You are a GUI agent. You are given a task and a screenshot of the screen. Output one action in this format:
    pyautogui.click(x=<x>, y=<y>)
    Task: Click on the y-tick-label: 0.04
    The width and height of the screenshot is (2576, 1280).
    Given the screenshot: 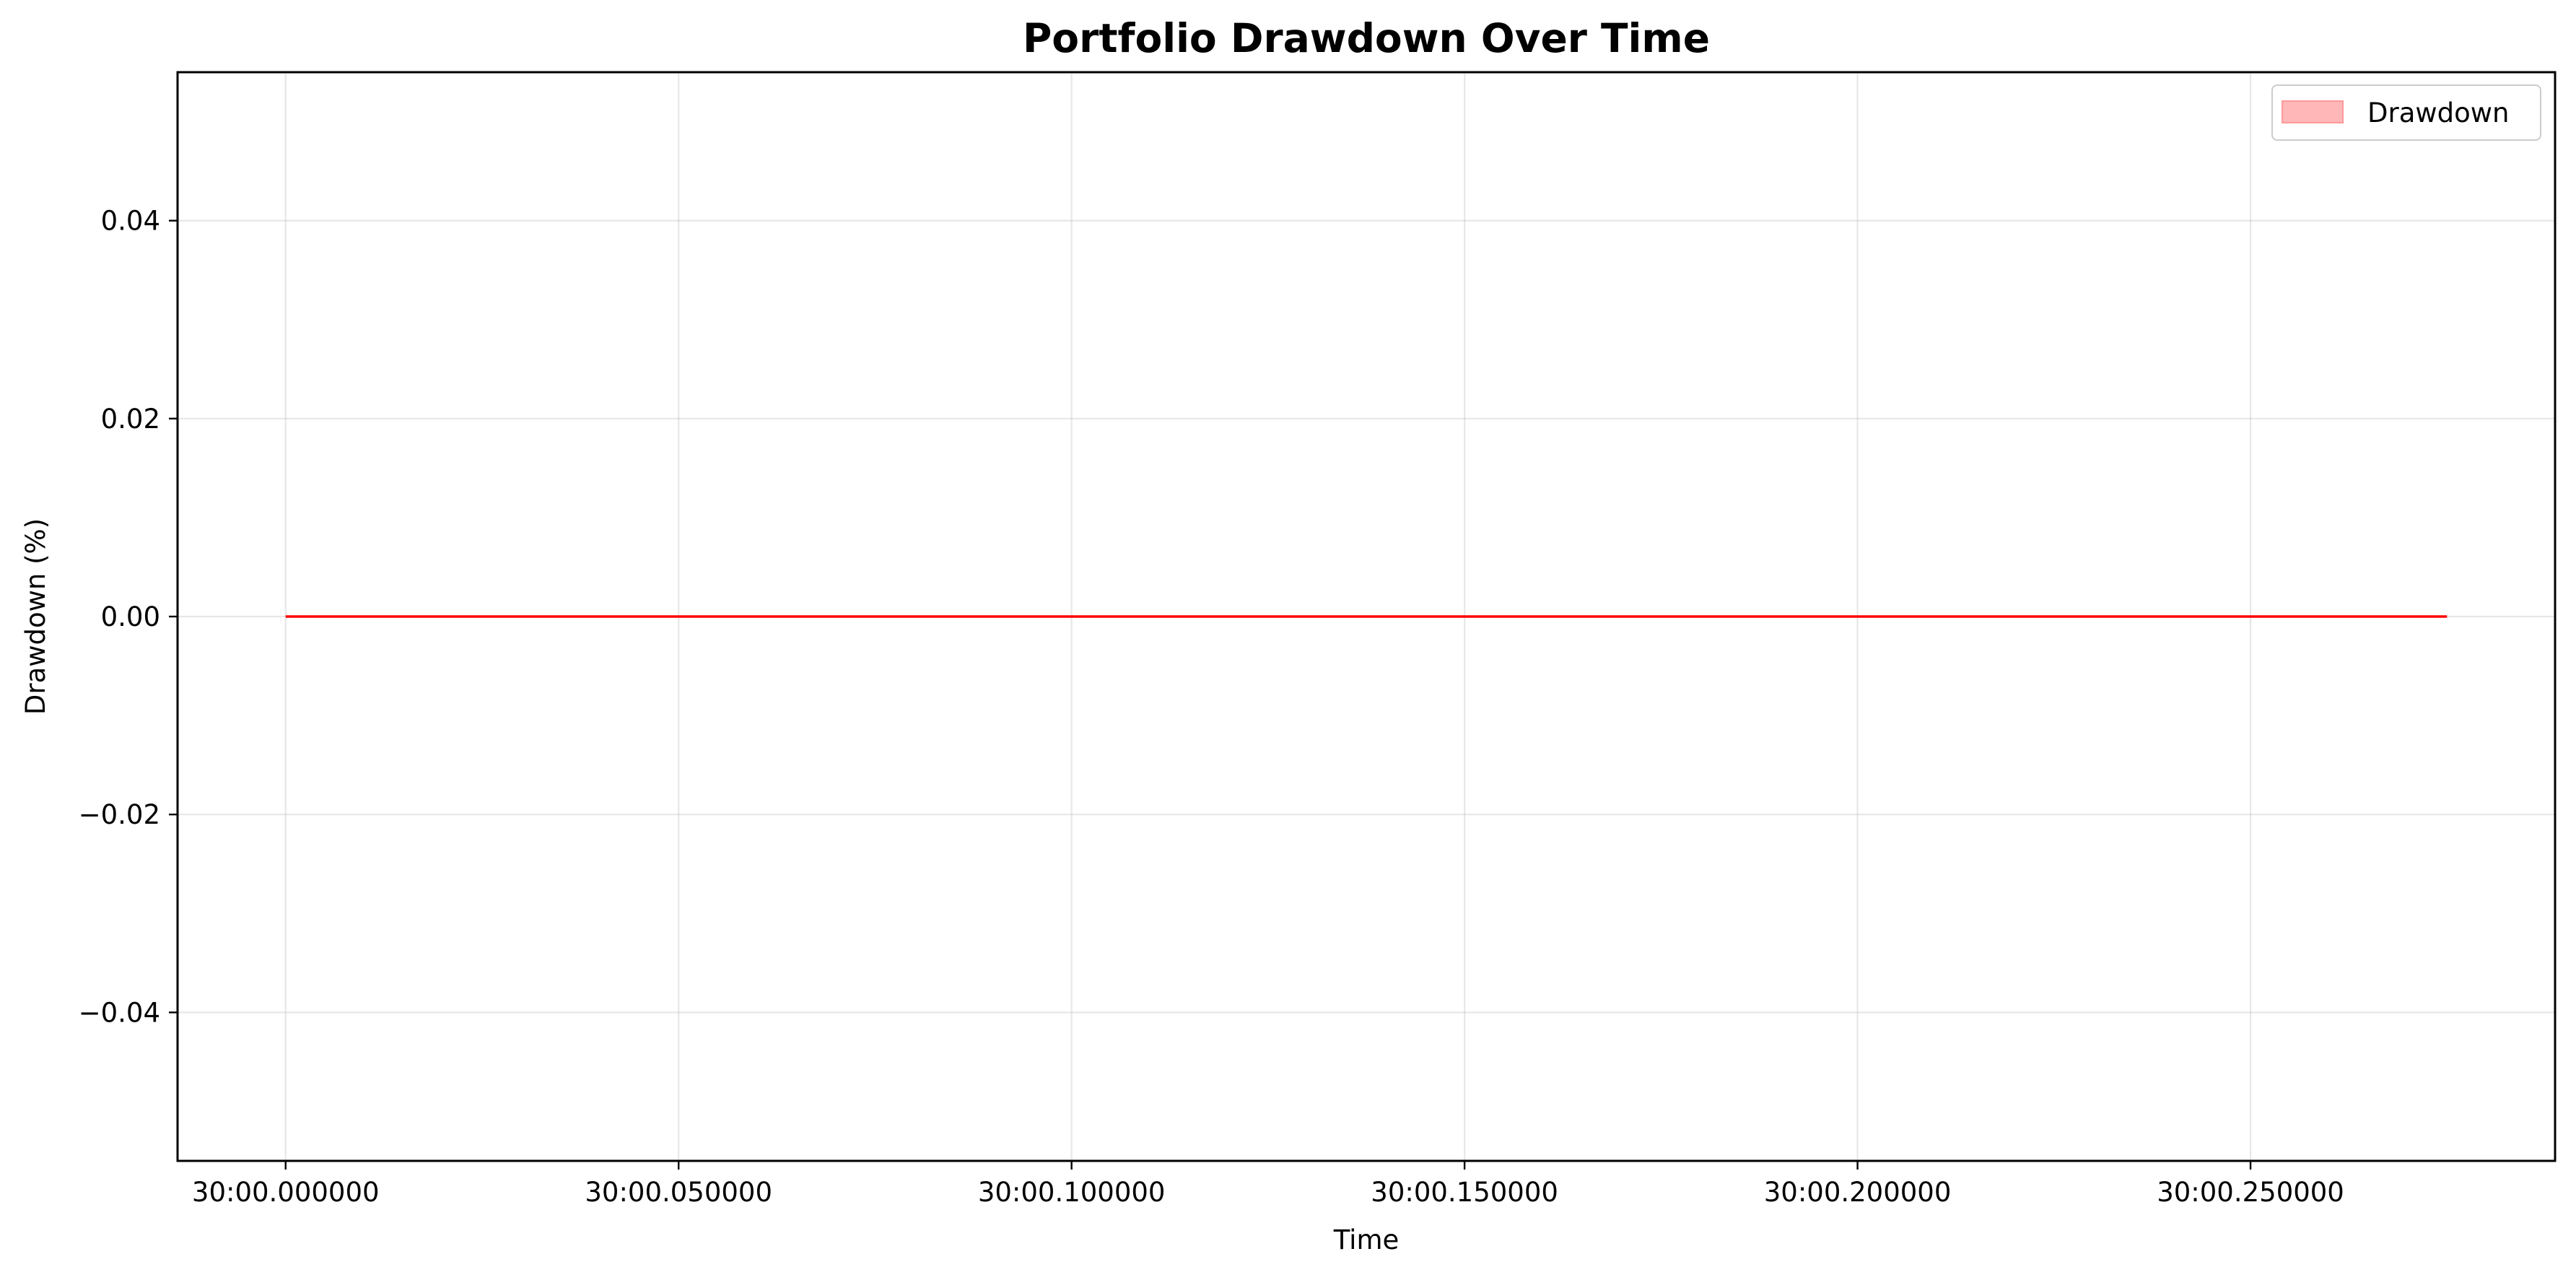 What is the action you would take?
    pyautogui.click(x=130, y=221)
    